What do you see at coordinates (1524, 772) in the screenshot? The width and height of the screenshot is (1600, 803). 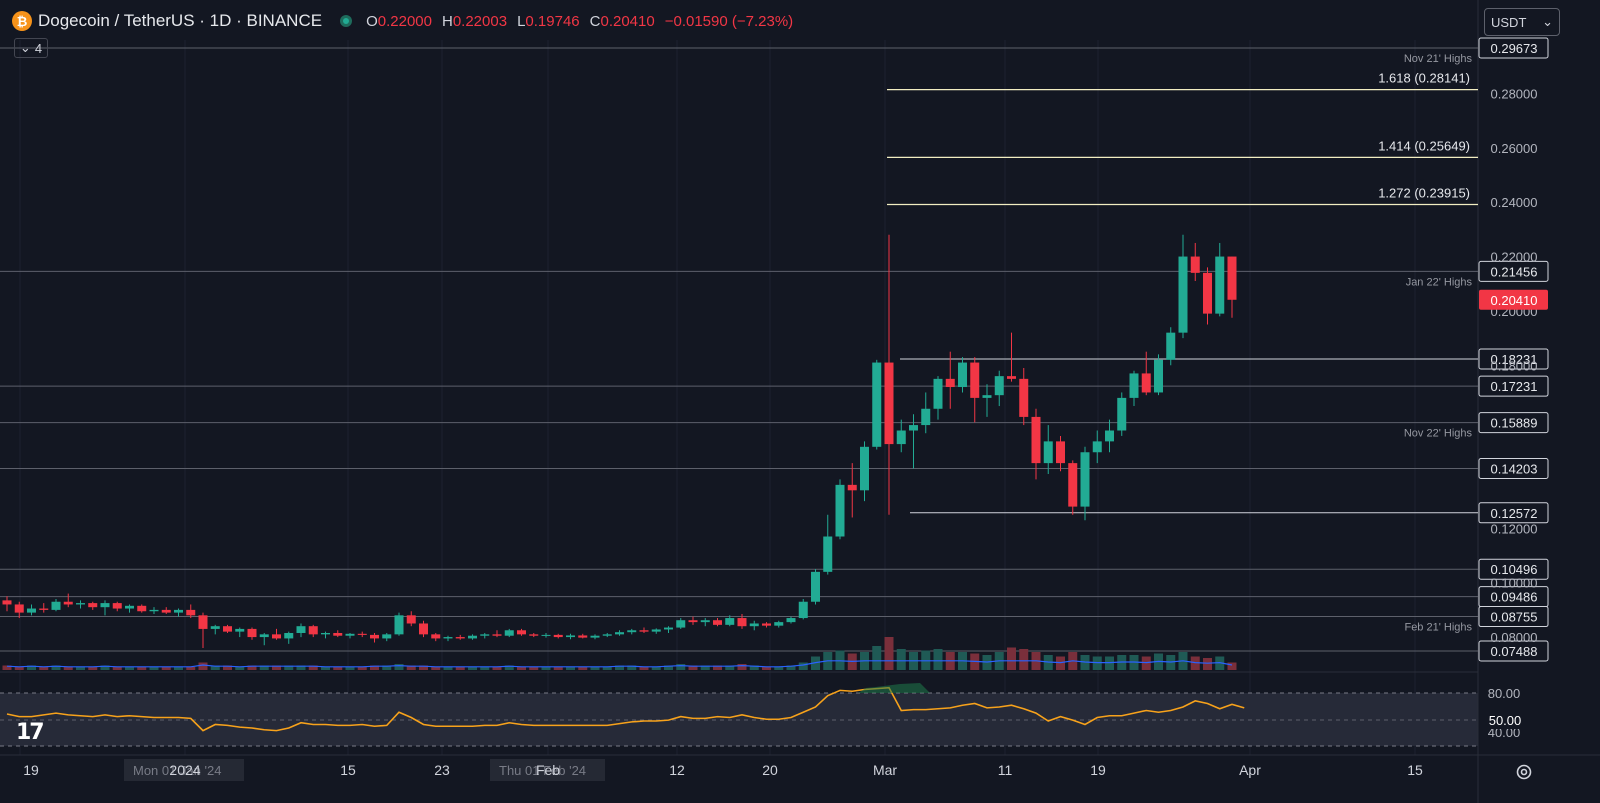 I see `gear-icon` at bounding box center [1524, 772].